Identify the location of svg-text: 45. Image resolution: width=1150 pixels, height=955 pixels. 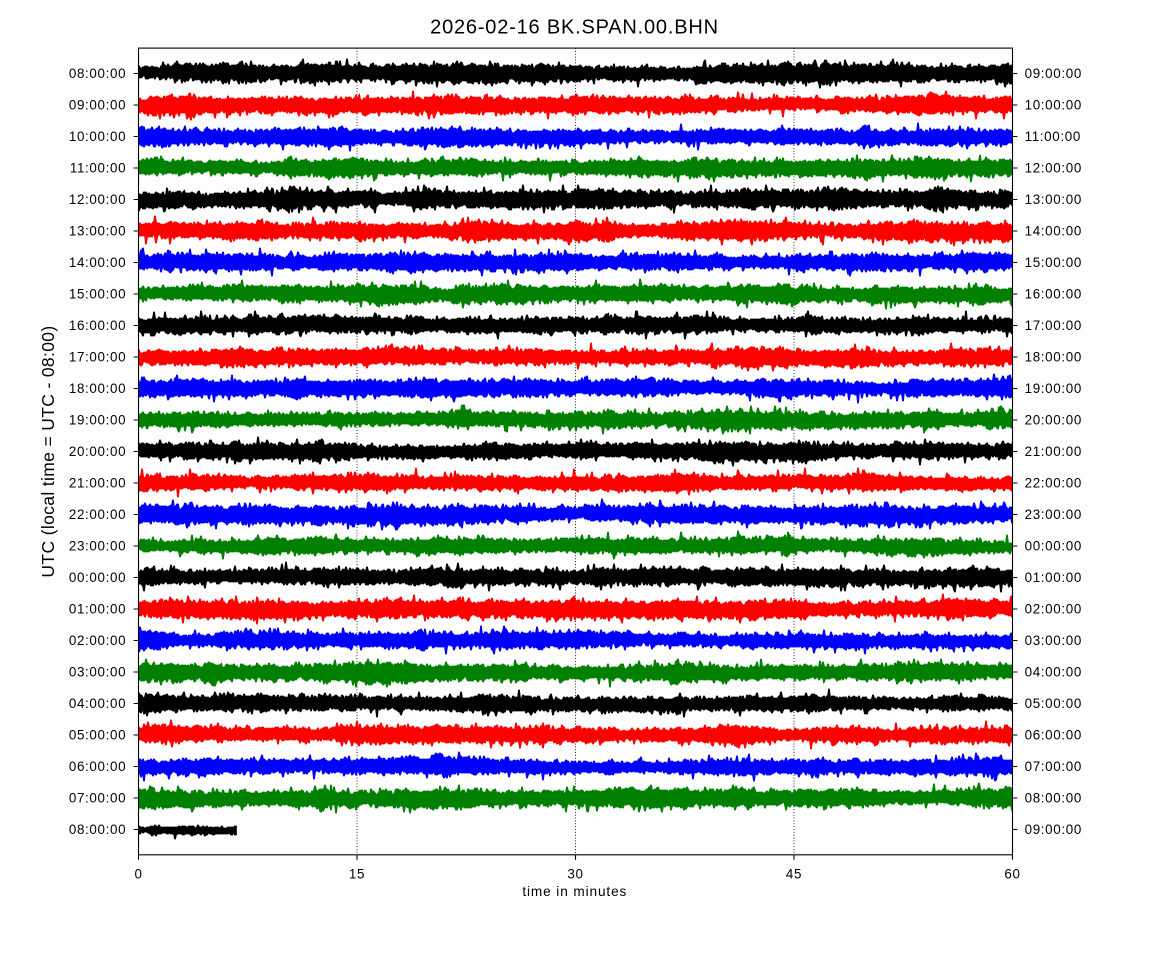
(794, 873).